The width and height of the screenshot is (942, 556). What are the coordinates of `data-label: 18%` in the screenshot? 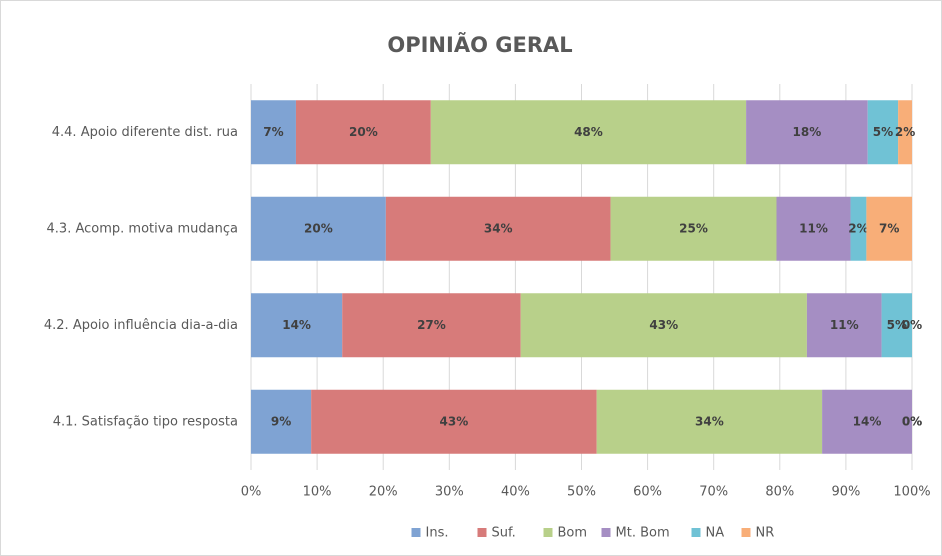 It's located at (807, 132).